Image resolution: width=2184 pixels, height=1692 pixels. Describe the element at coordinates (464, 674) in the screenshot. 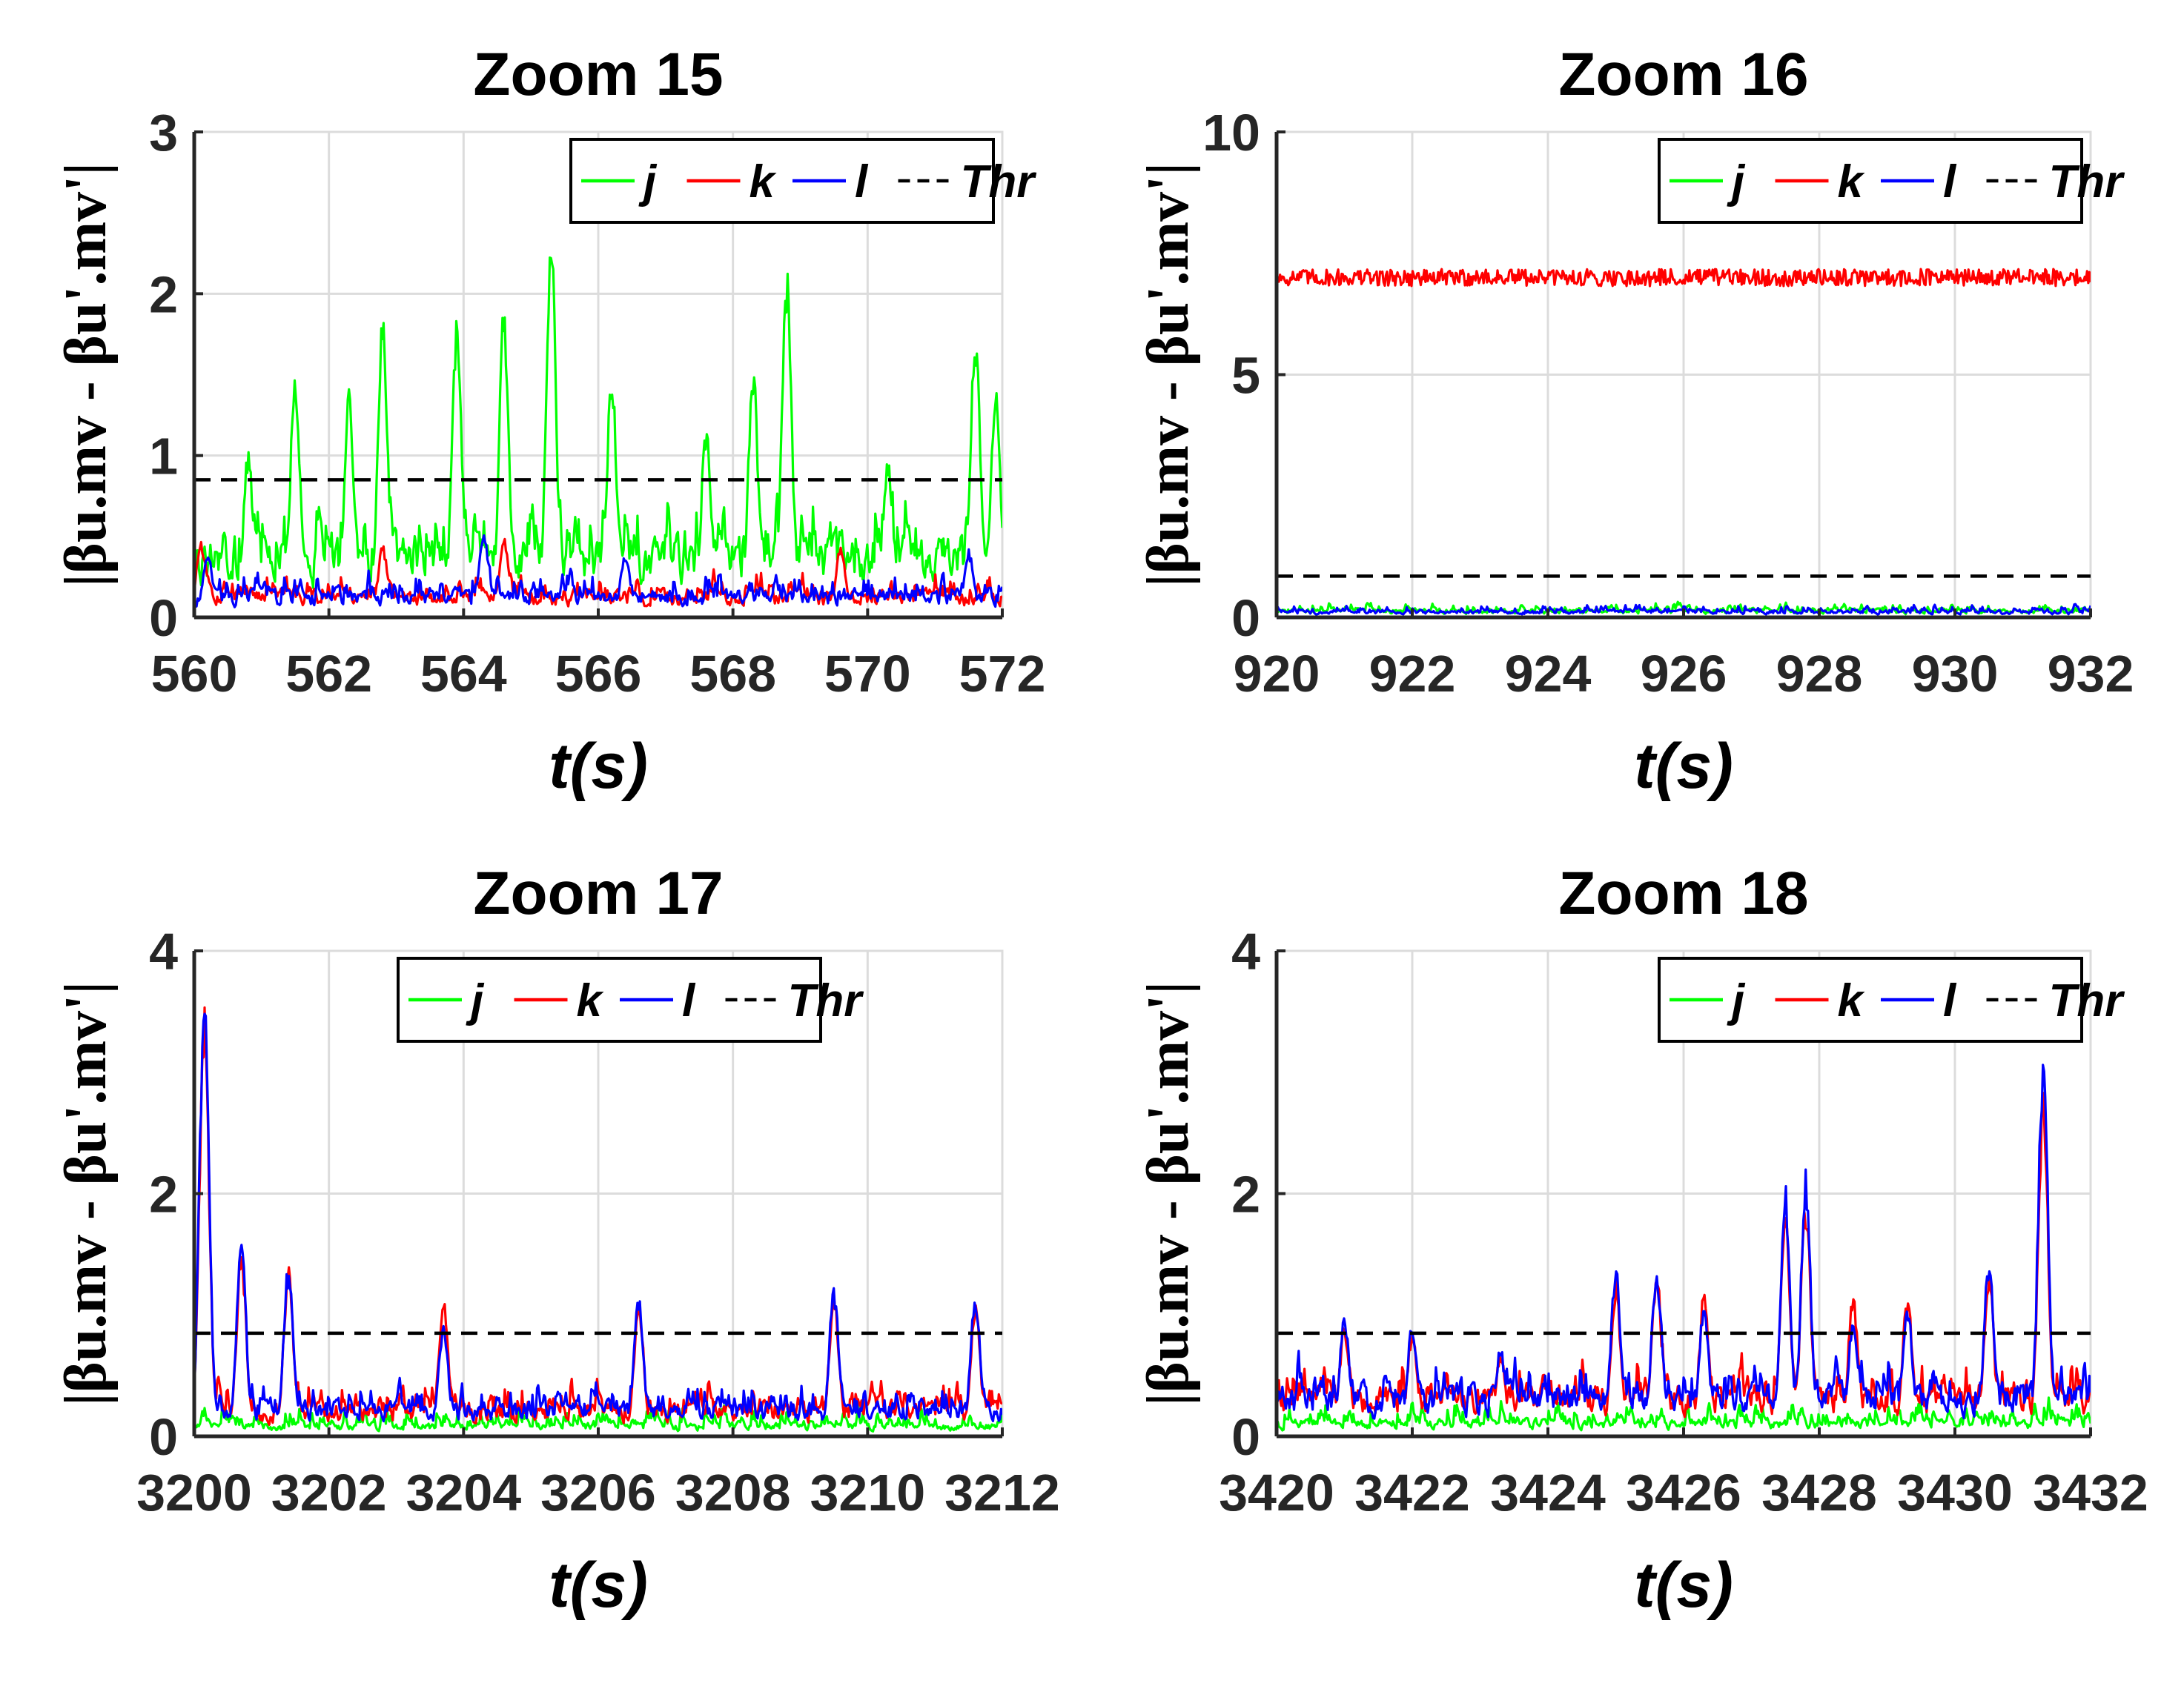

I see `x-tick-label: 564` at that location.